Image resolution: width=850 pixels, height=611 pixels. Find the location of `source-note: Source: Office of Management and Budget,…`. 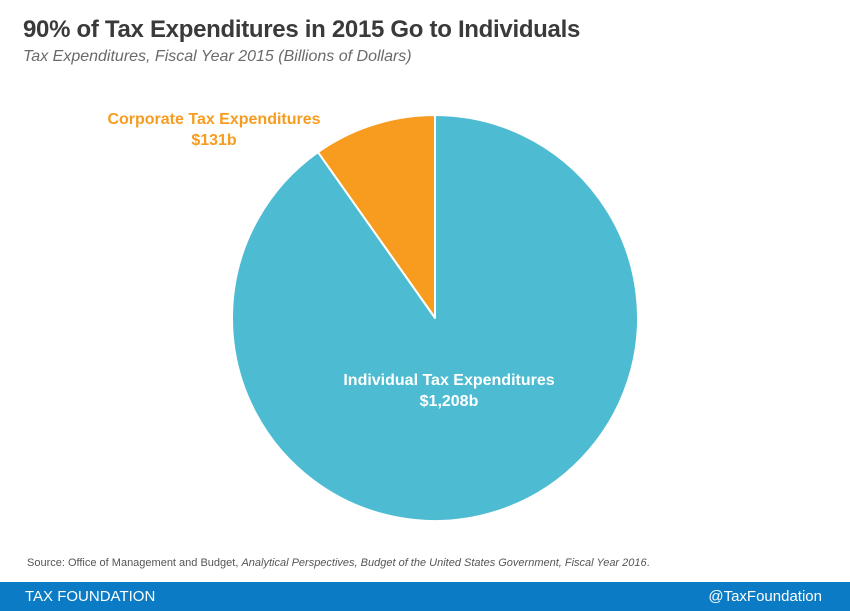

source-note: Source: Office of Management and Budget,… is located at coordinates (338, 563).